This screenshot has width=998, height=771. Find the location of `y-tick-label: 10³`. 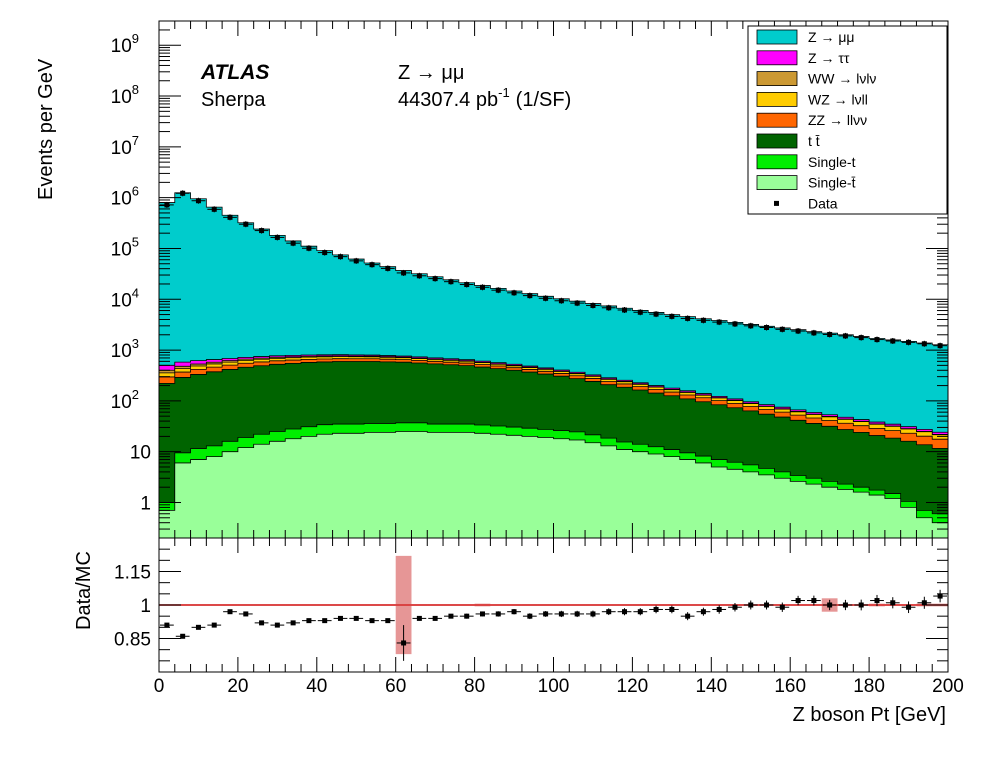

y-tick-label: 10³ is located at coordinates (125, 349).